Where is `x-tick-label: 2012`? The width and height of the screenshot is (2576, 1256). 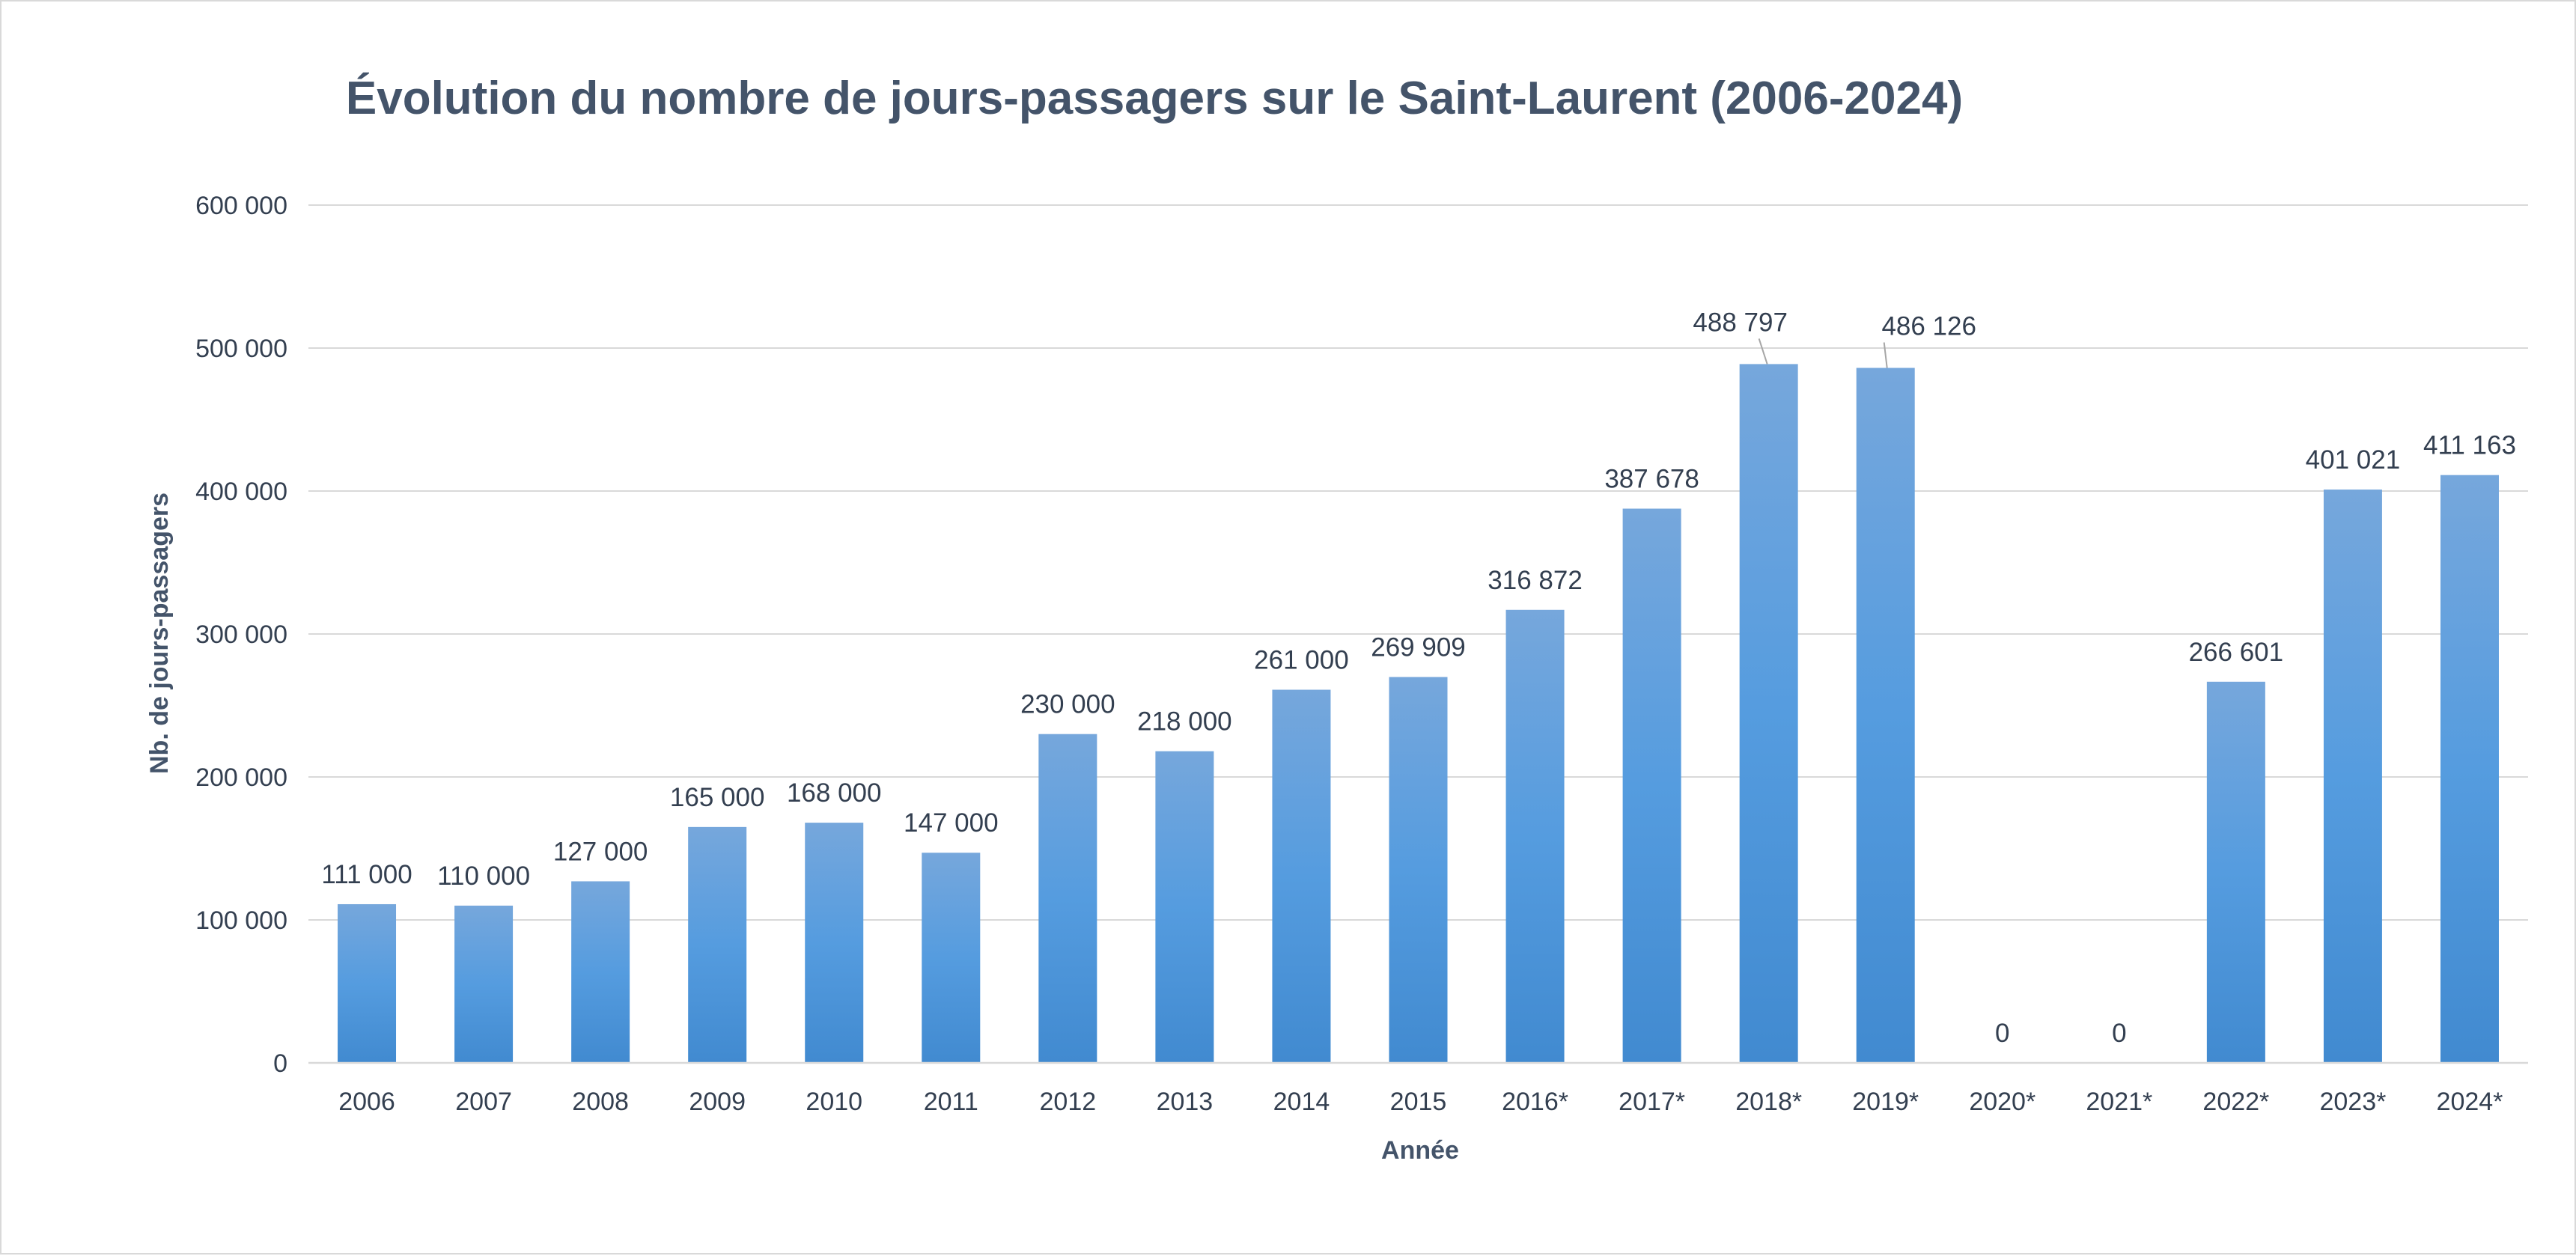 x-tick-label: 2012 is located at coordinates (1068, 1102).